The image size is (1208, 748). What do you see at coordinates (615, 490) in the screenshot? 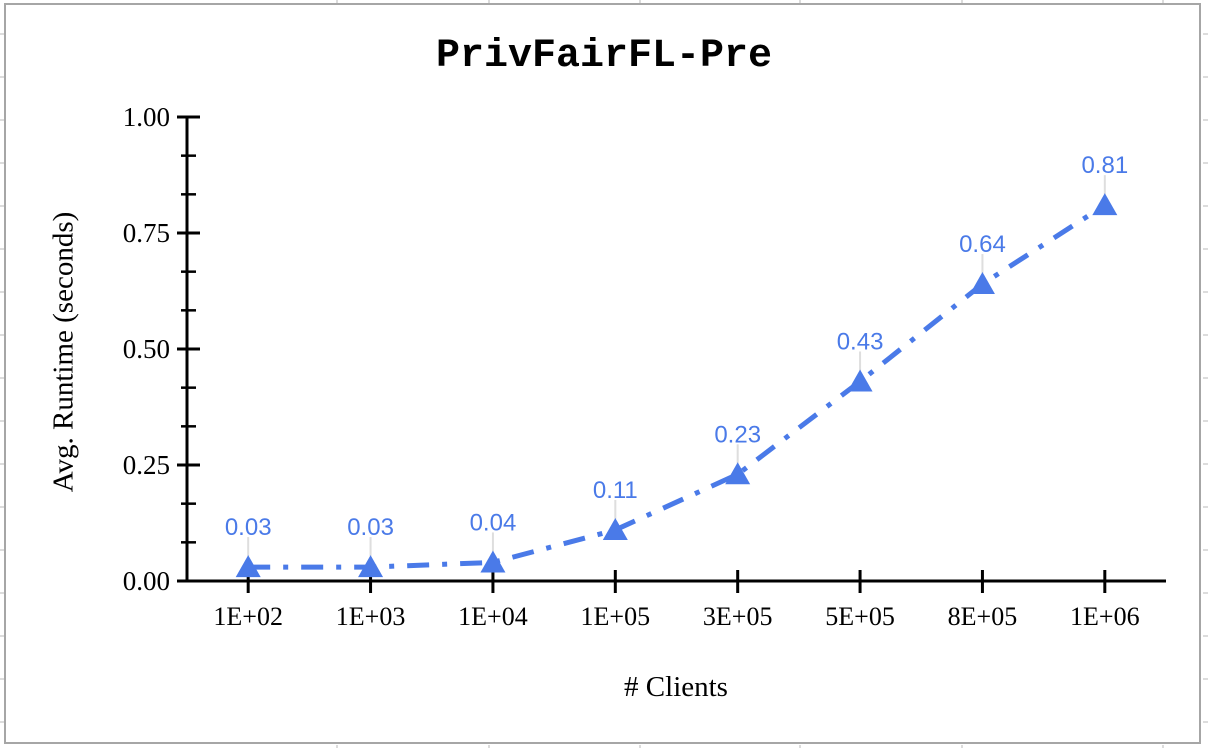
I see `data-label: 0.11` at bounding box center [615, 490].